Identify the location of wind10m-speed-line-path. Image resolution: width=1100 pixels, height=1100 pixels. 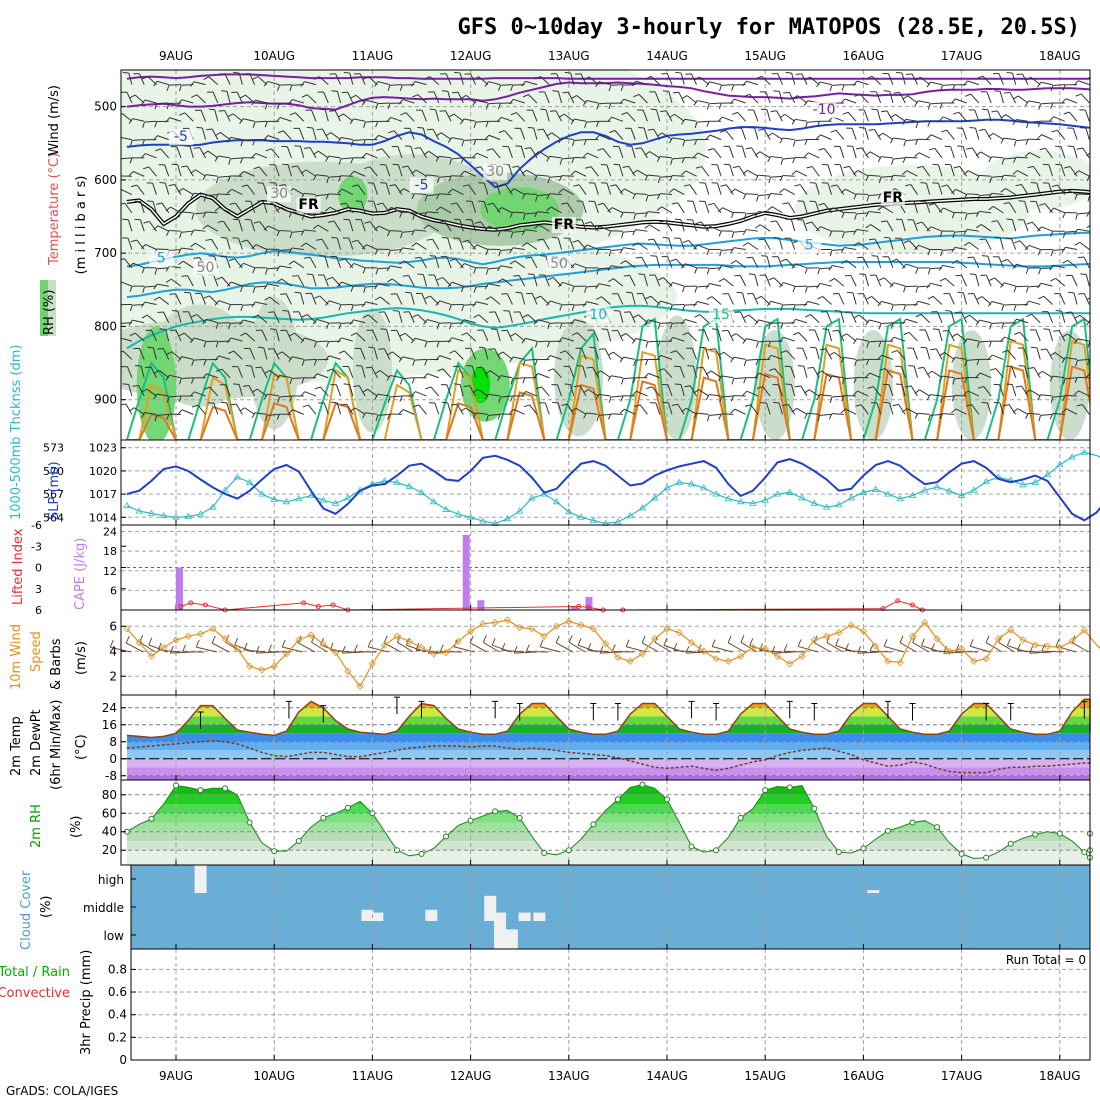
(613, 653).